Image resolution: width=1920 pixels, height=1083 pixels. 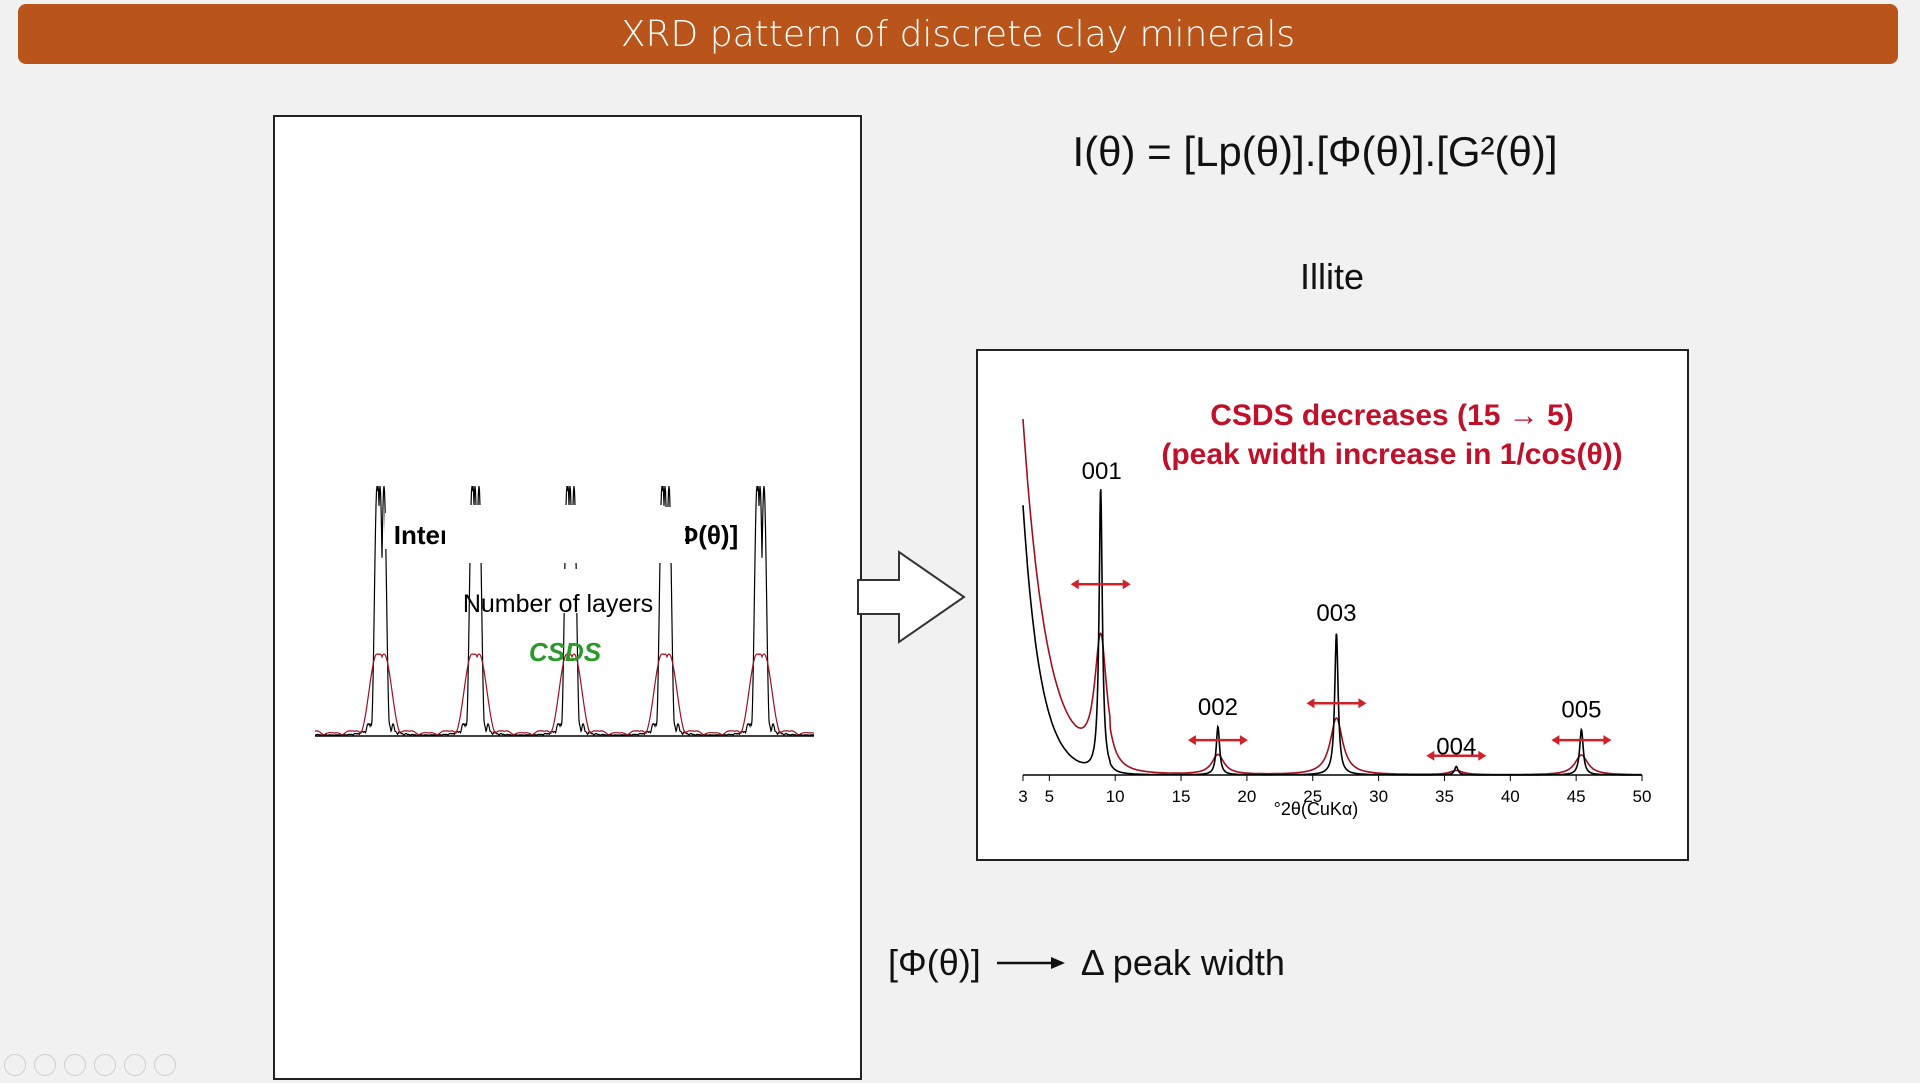 I want to click on slides-icon, so click(x=105, y=1065).